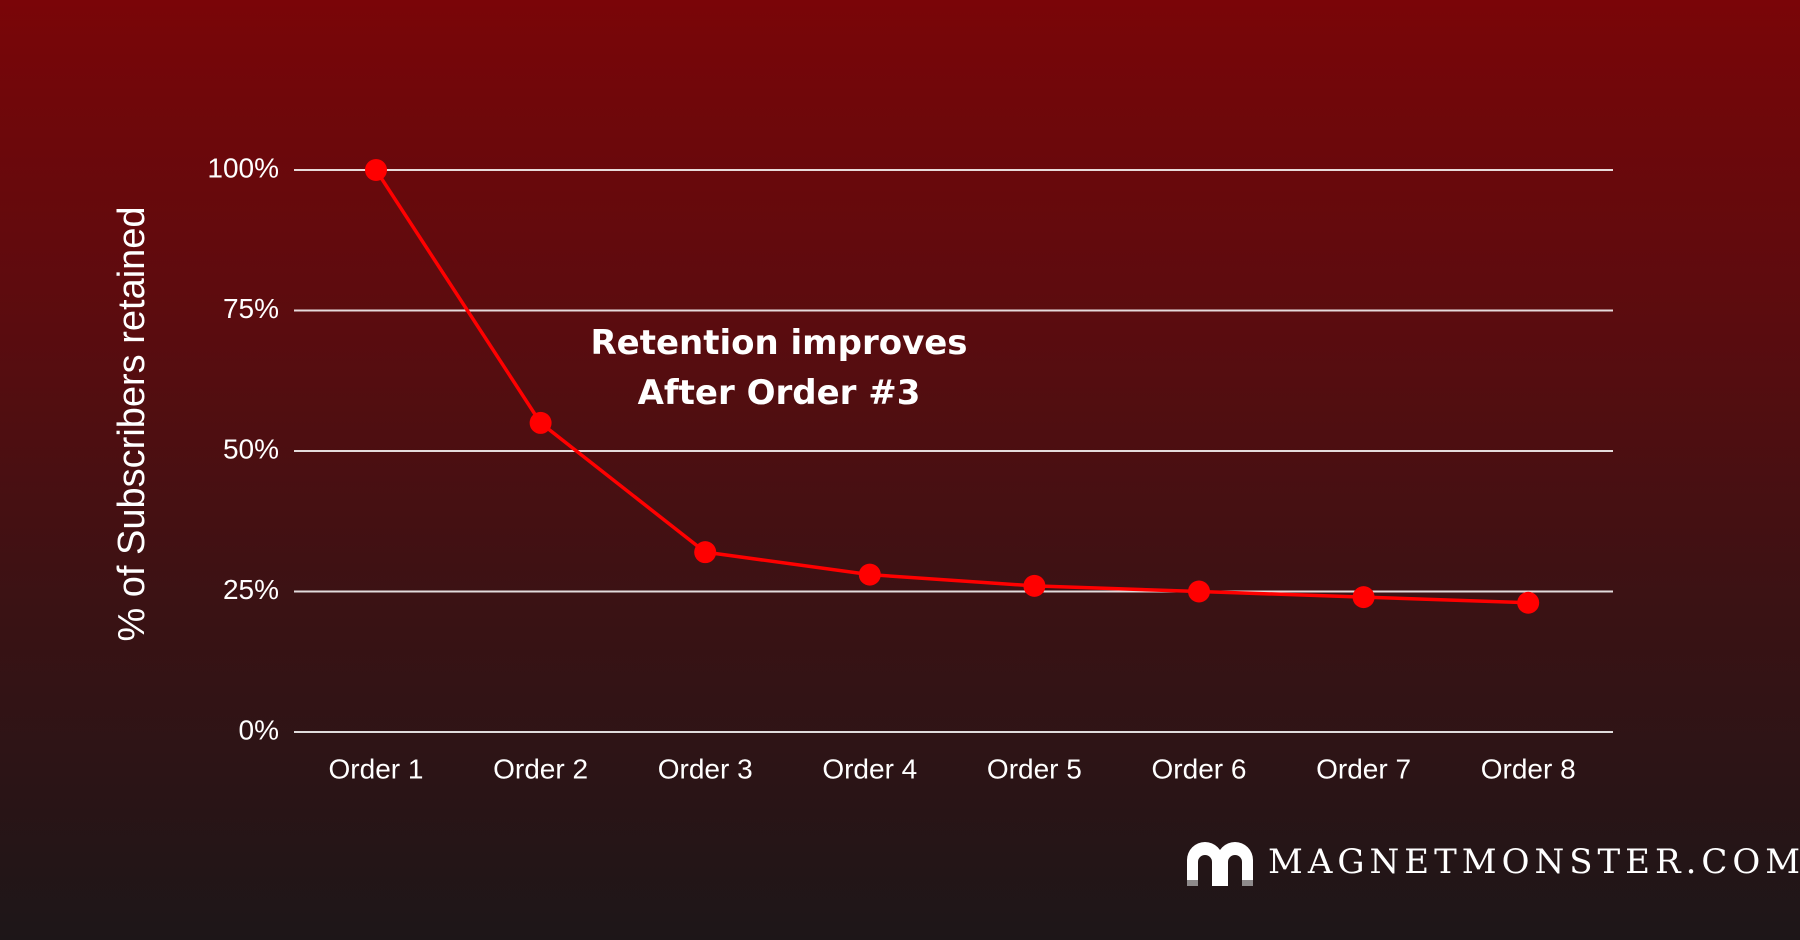  Describe the element at coordinates (1034, 768) in the screenshot. I see `x-tick-label: Order 5` at that location.